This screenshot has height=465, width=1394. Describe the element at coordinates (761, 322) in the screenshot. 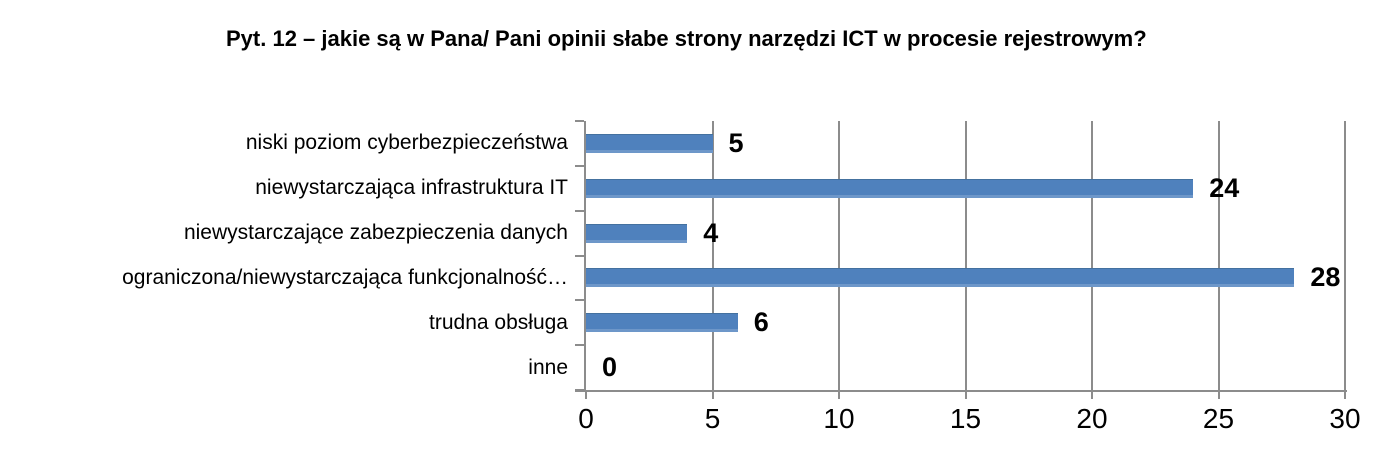

I see `value-label: 6` at that location.